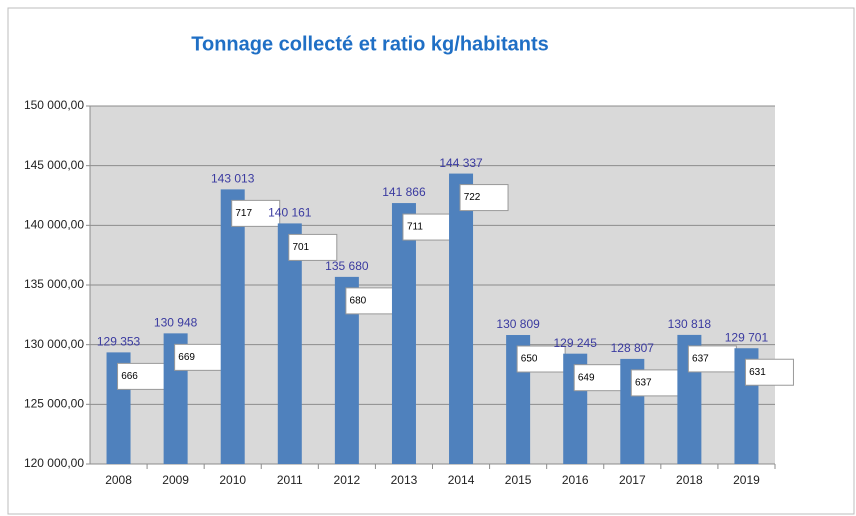 This screenshot has height=516, width=856. I want to click on x-tick-label: 2016, so click(575, 480).